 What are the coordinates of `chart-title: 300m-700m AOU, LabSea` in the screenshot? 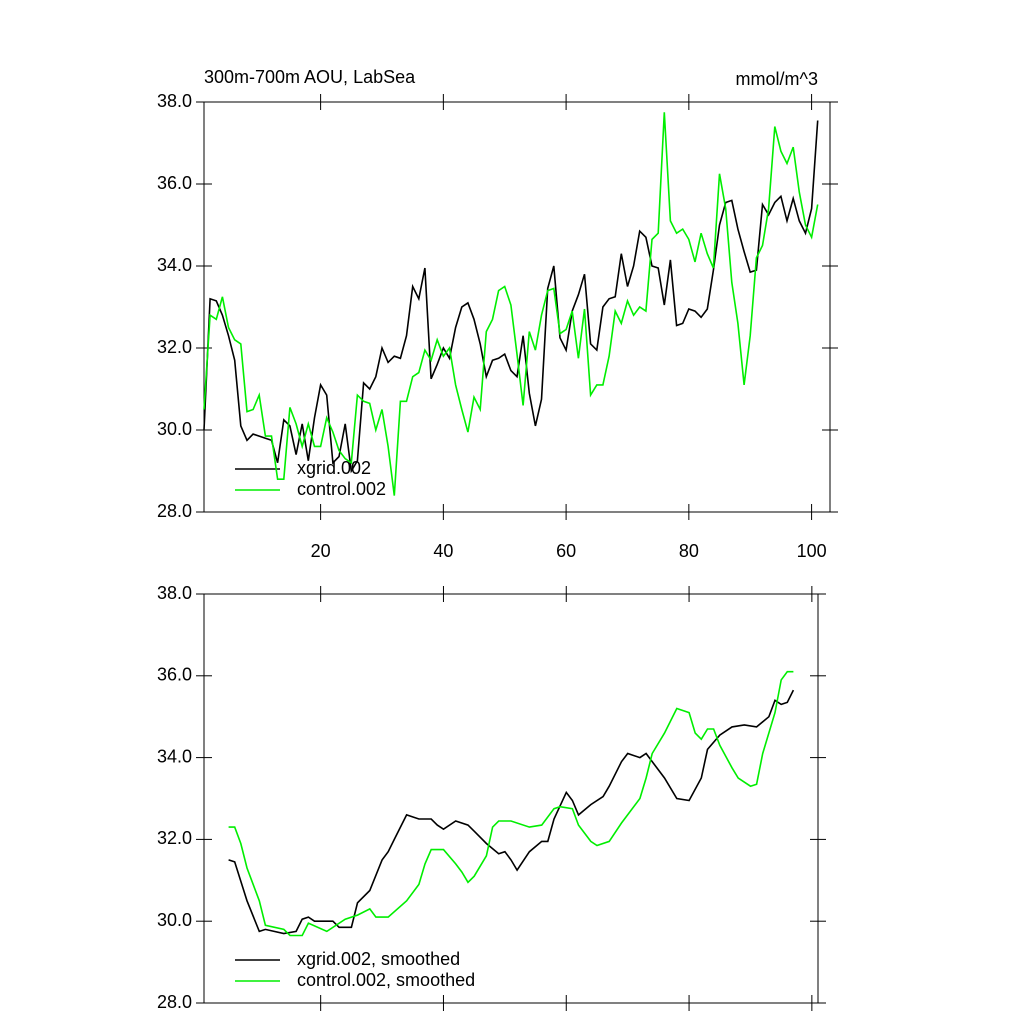 It's located at (310, 77).